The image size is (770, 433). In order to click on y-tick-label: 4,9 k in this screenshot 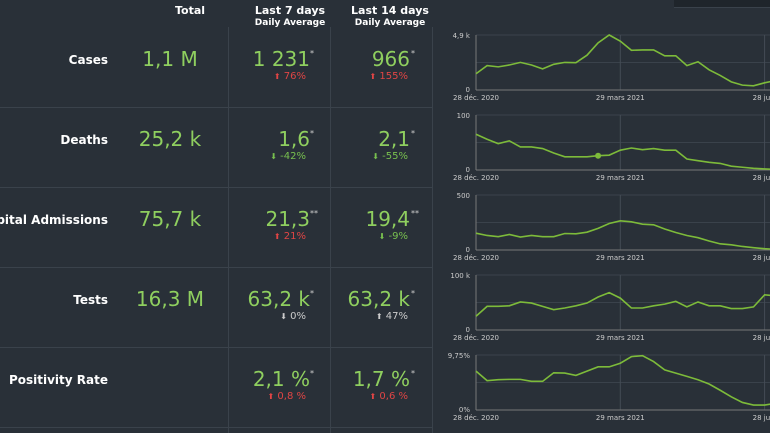, I will do `click(462, 36)`.